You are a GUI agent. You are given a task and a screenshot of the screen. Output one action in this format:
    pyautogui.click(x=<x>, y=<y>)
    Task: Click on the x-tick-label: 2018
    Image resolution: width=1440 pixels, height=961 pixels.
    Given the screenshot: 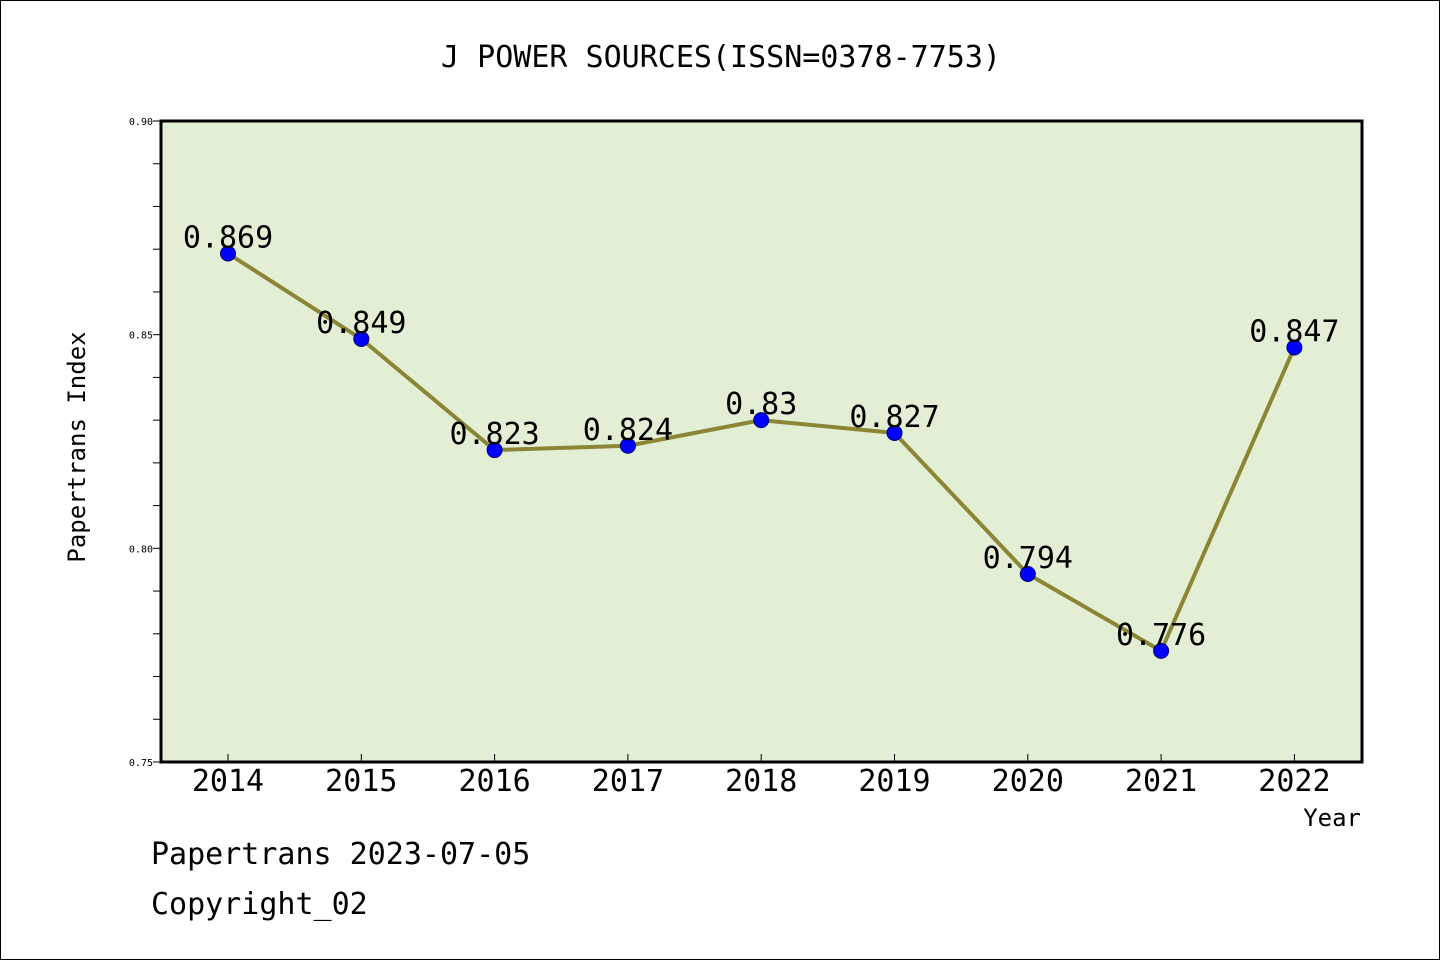 What is the action you would take?
    pyautogui.click(x=761, y=781)
    